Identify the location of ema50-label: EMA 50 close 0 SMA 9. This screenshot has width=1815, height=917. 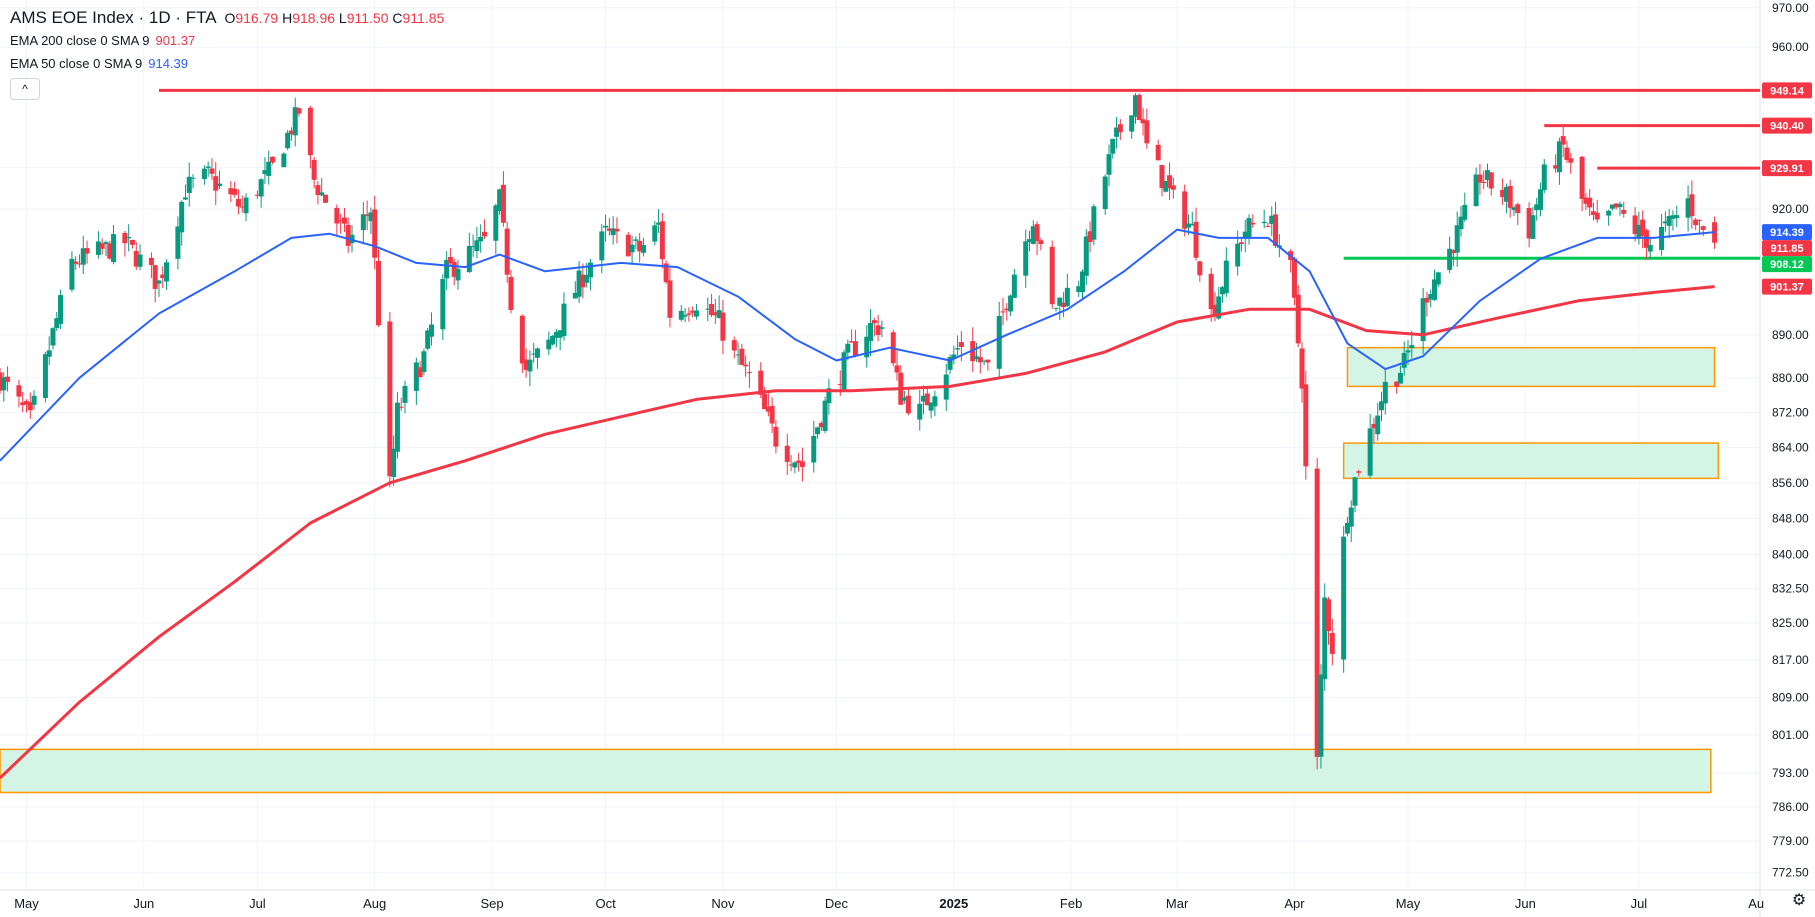
(76, 63).